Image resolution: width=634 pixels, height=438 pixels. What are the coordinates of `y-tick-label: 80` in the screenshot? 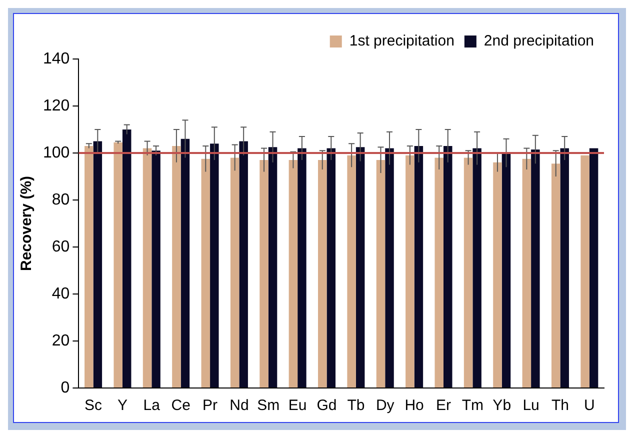 It's located at (61, 199).